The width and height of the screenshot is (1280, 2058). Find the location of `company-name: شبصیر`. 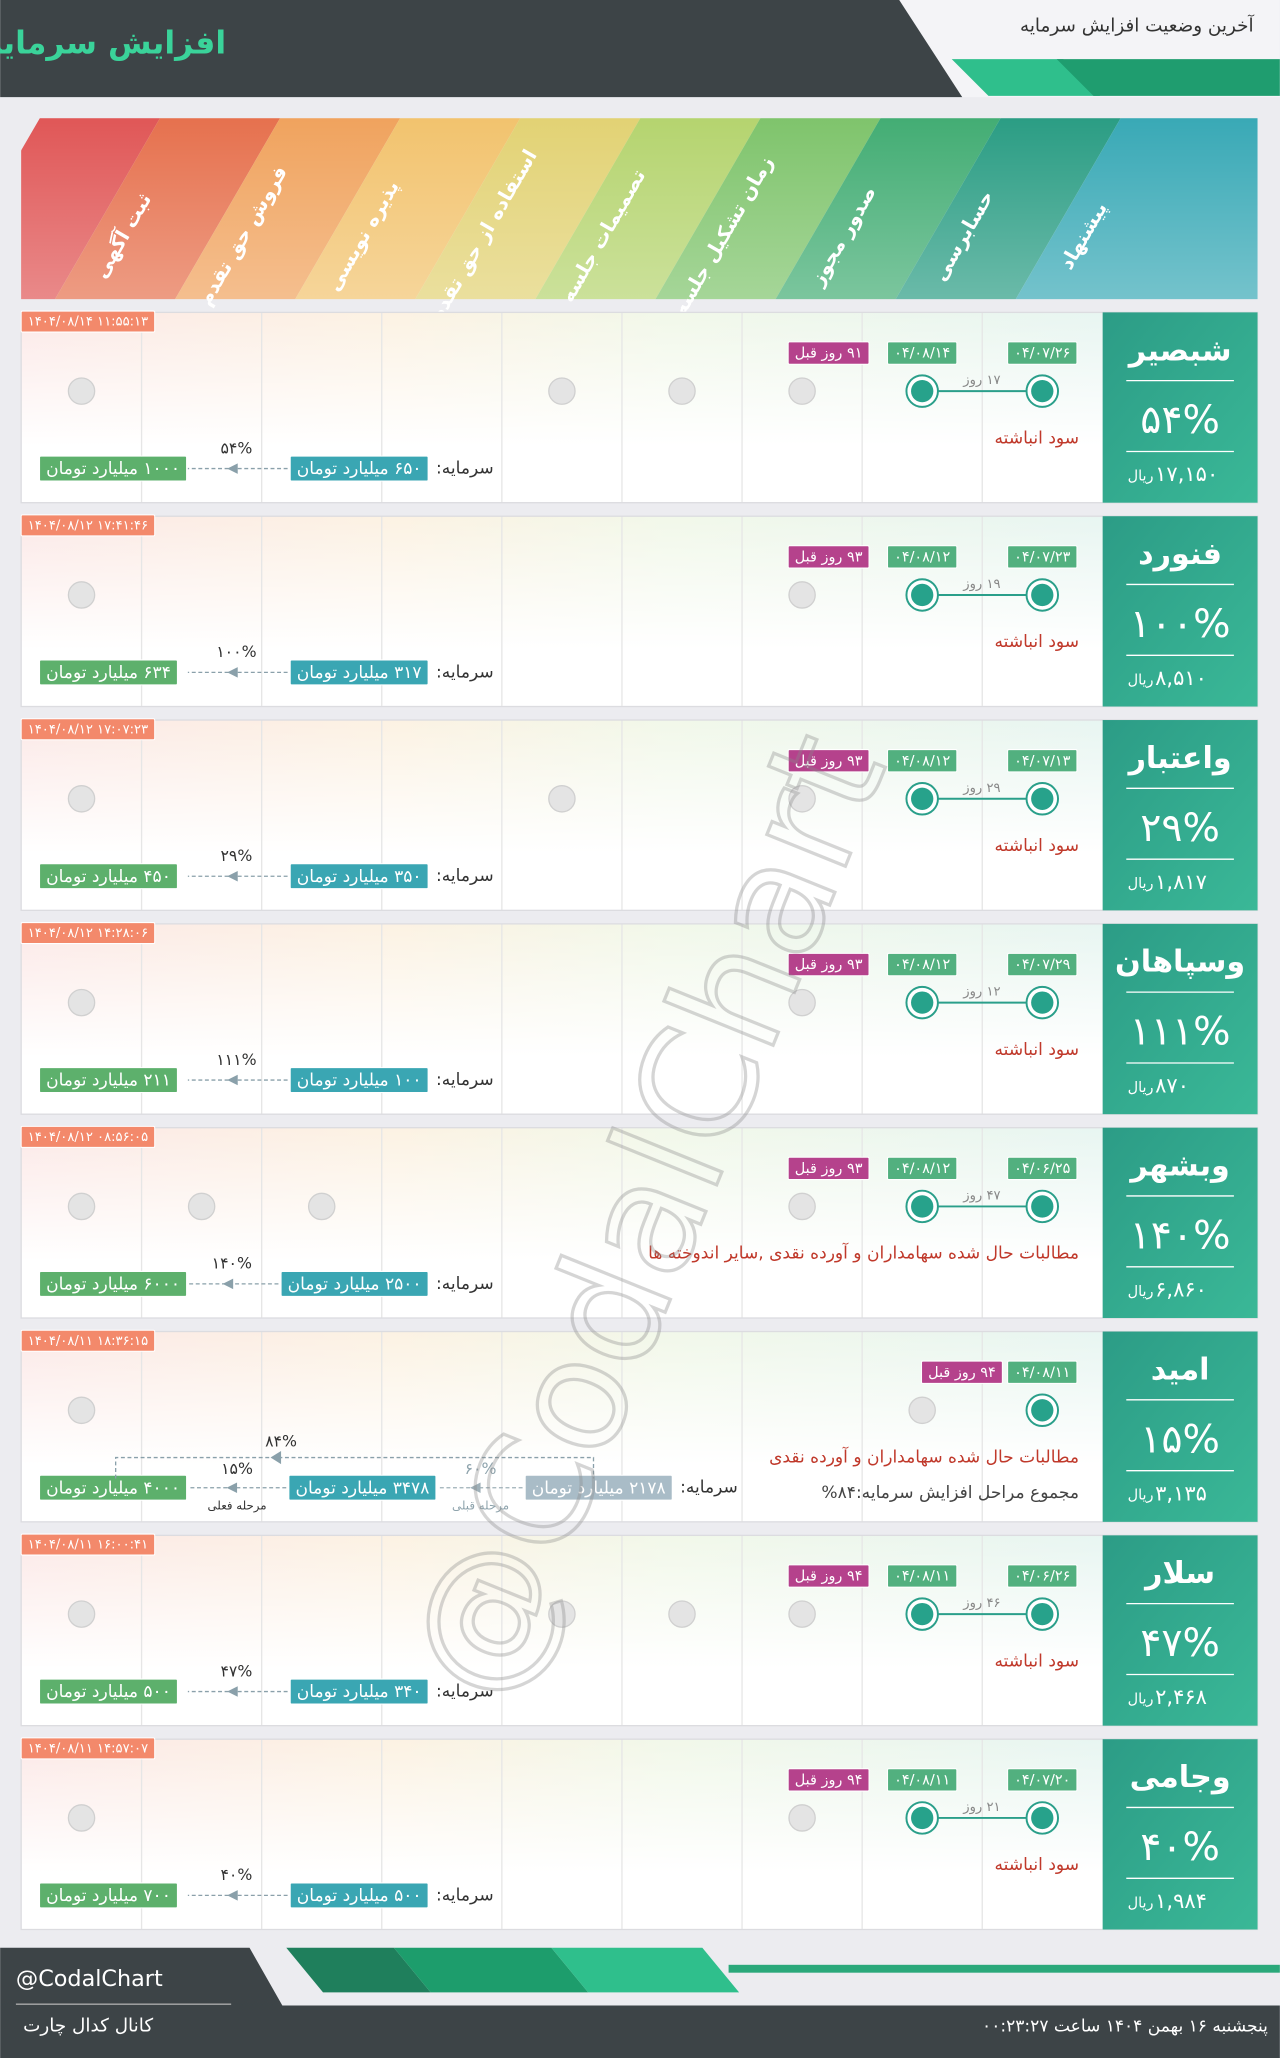

company-name: شبصیر is located at coordinates (1179, 350).